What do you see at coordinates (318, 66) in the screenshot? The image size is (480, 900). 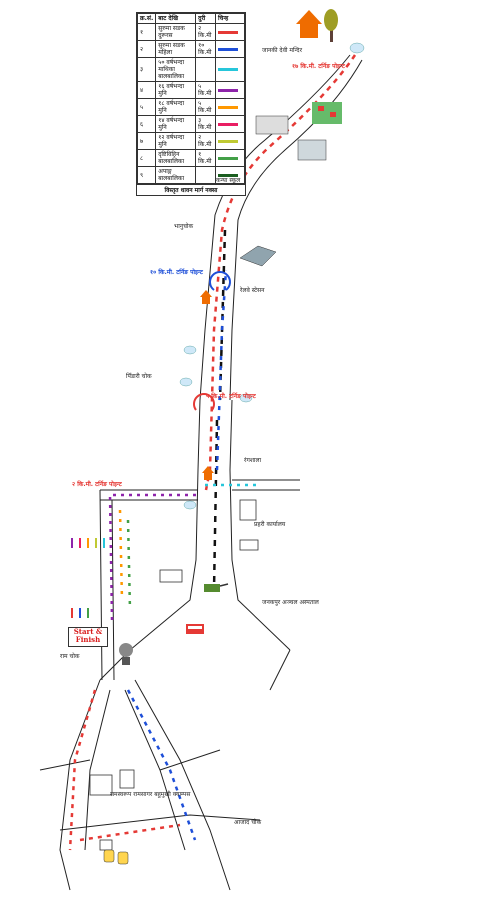 I see `label-km17: १७ कि.मी. टर्निङ पोइन्ट` at bounding box center [318, 66].